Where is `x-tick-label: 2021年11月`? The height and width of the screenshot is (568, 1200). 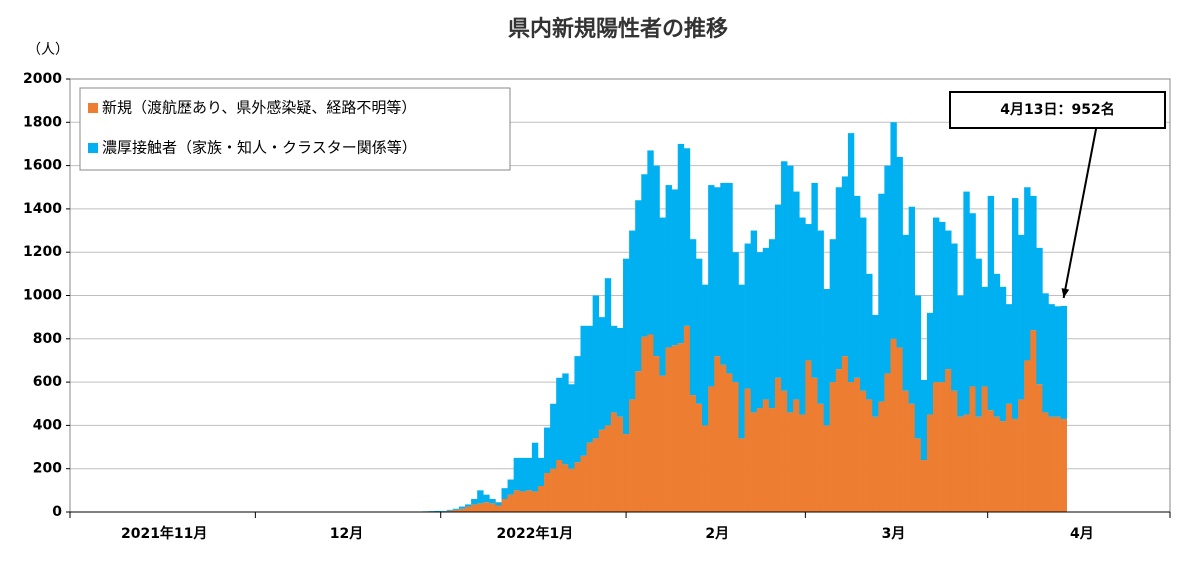 x-tick-label: 2021年11月 is located at coordinates (164, 533).